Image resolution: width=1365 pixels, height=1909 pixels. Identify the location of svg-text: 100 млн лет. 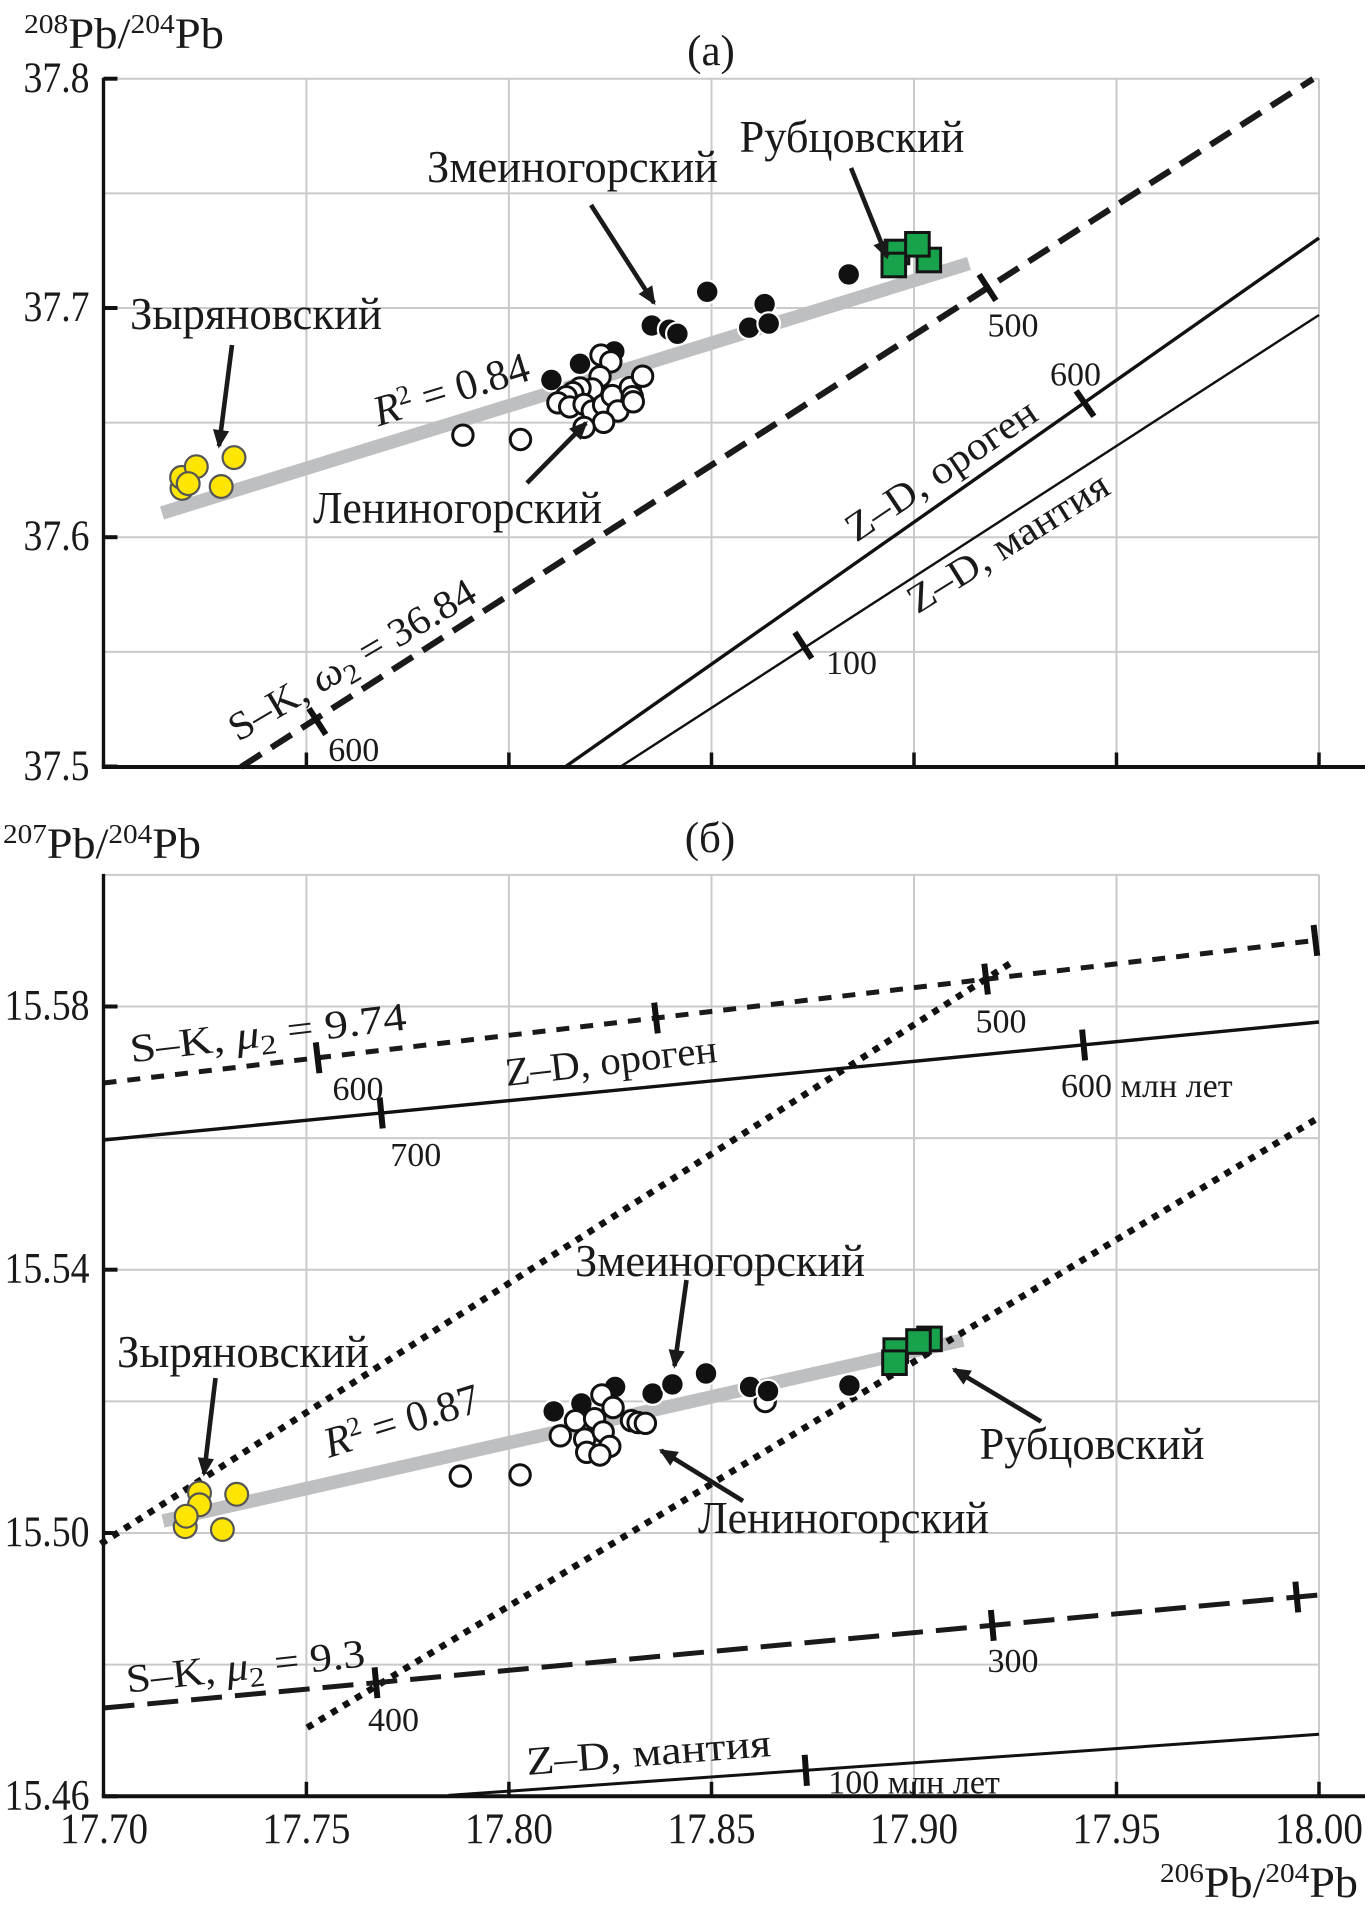
(914, 1783).